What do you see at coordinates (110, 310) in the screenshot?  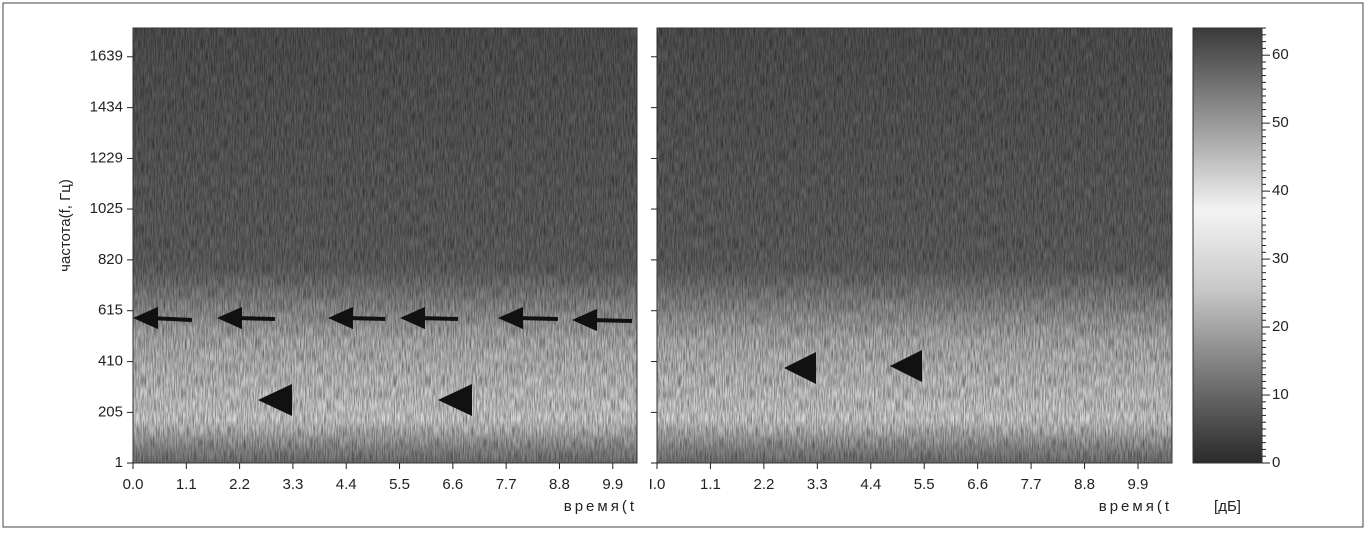 I see `y-tick-label: 615` at bounding box center [110, 310].